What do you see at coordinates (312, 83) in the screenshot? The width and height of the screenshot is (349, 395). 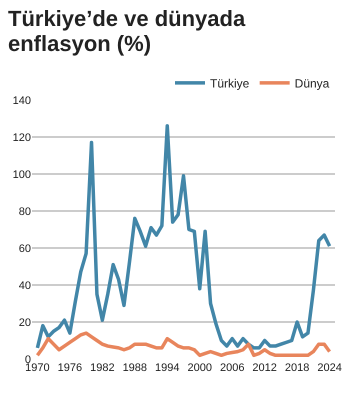 I see `legend-label: Dünya` at bounding box center [312, 83].